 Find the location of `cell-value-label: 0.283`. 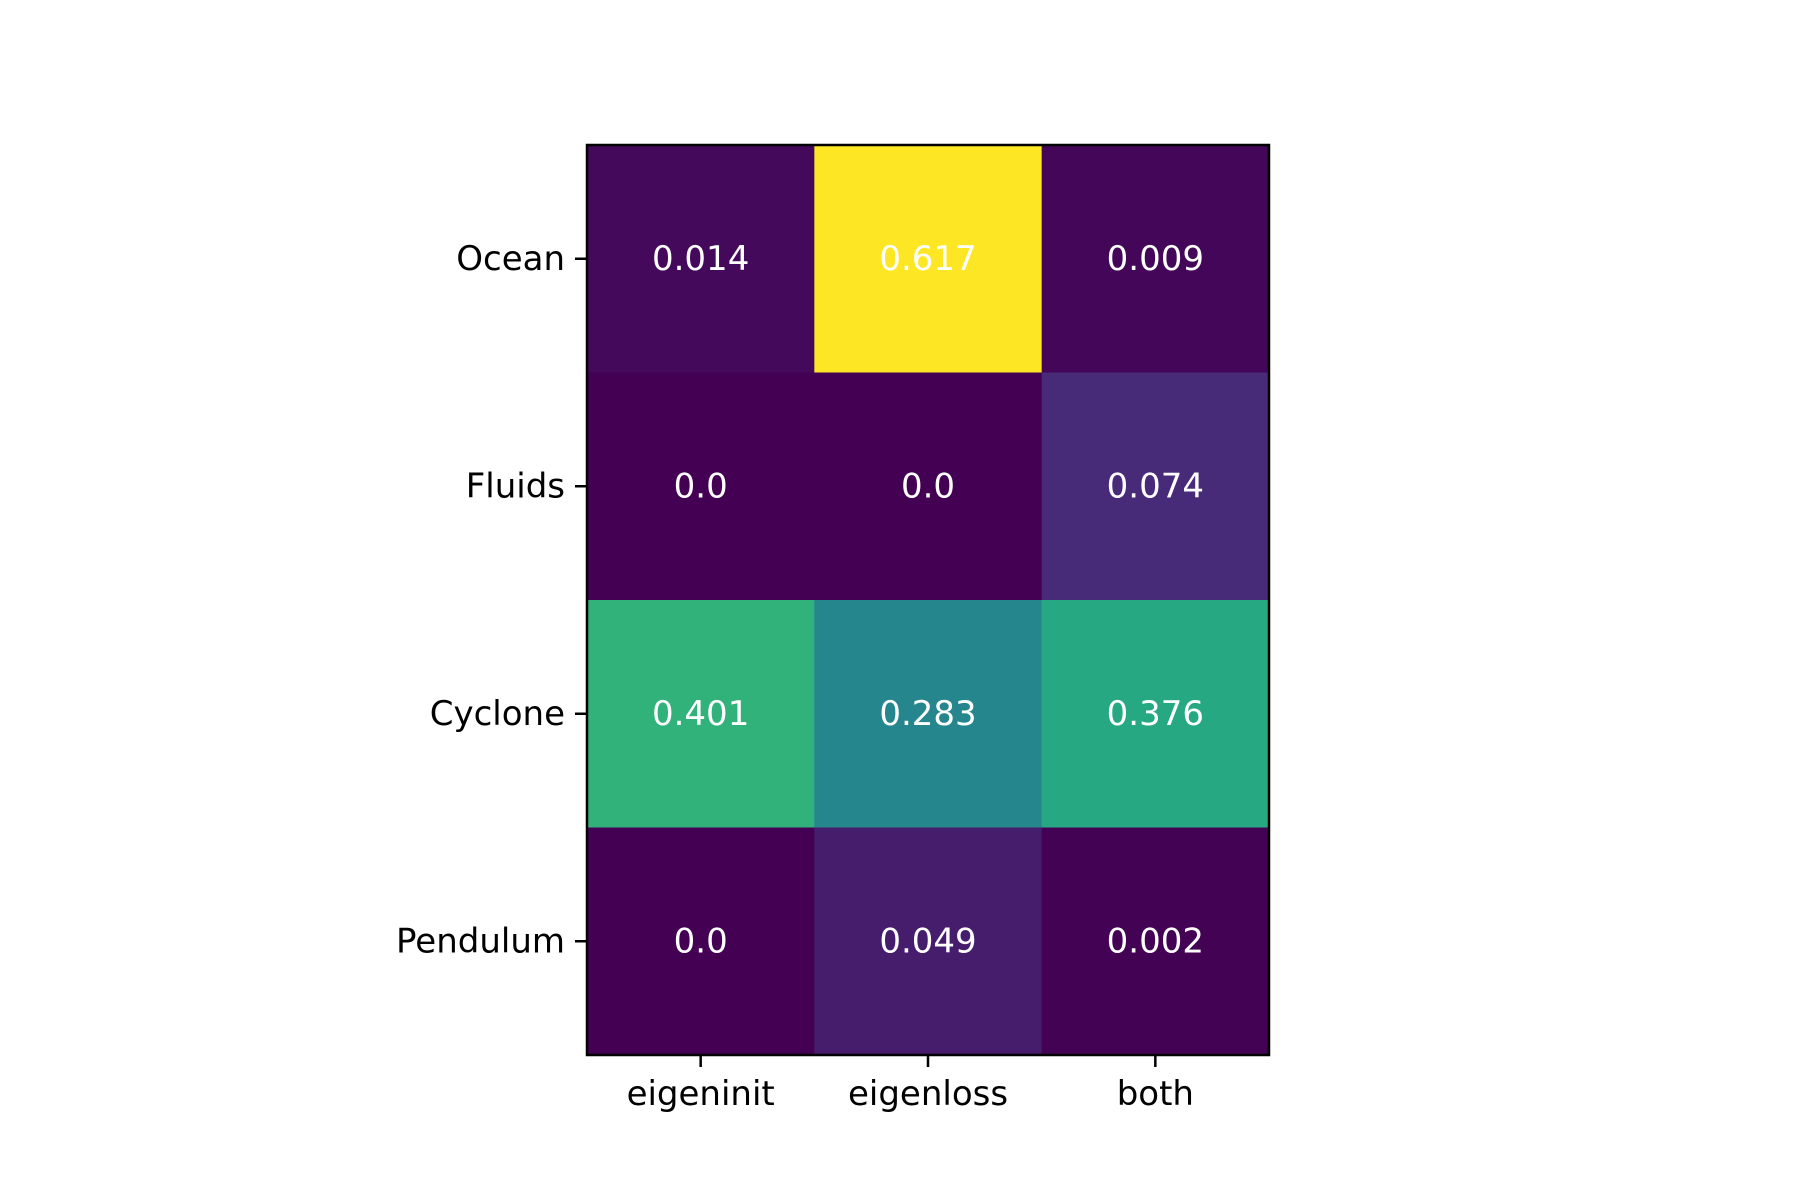

cell-value-label: 0.283 is located at coordinates (927, 714).